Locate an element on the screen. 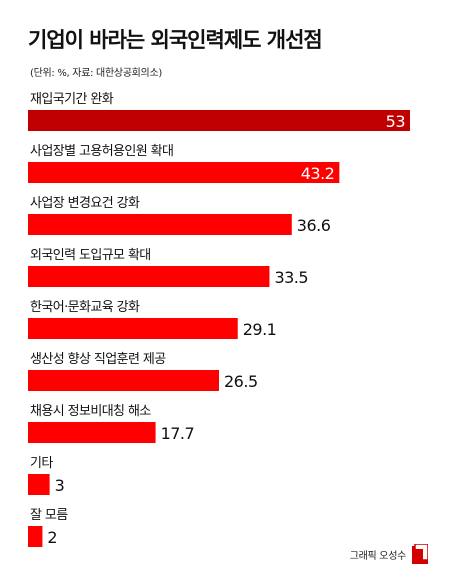 The image size is (450, 582). chart-title: 기업이 바라는 외국인력제도 개선점 is located at coordinates (175, 40).